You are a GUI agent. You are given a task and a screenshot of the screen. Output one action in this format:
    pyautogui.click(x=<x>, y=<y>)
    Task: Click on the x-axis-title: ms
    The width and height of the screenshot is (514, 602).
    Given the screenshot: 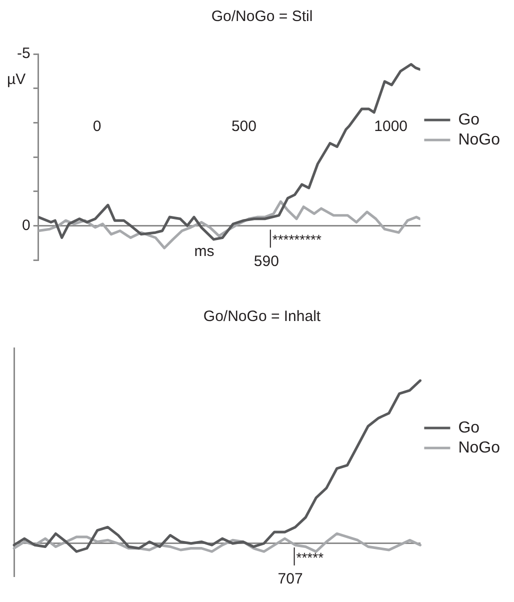 What is the action you would take?
    pyautogui.click(x=204, y=251)
    